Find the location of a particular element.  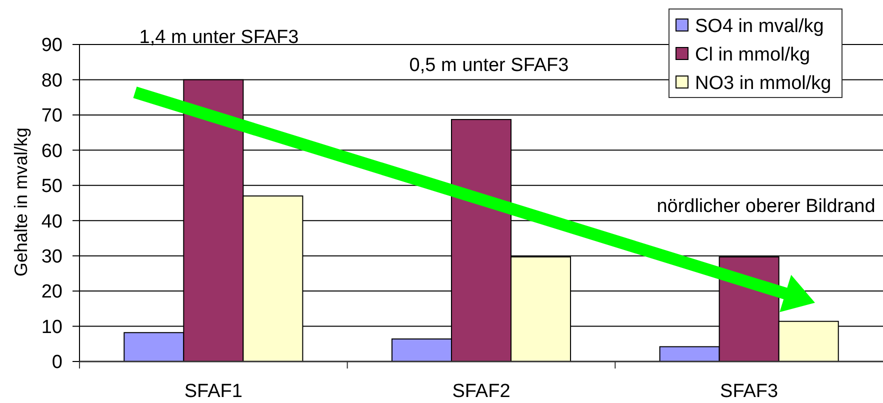

annotation: nördlicher oberer Bildrand is located at coordinates (766, 206).